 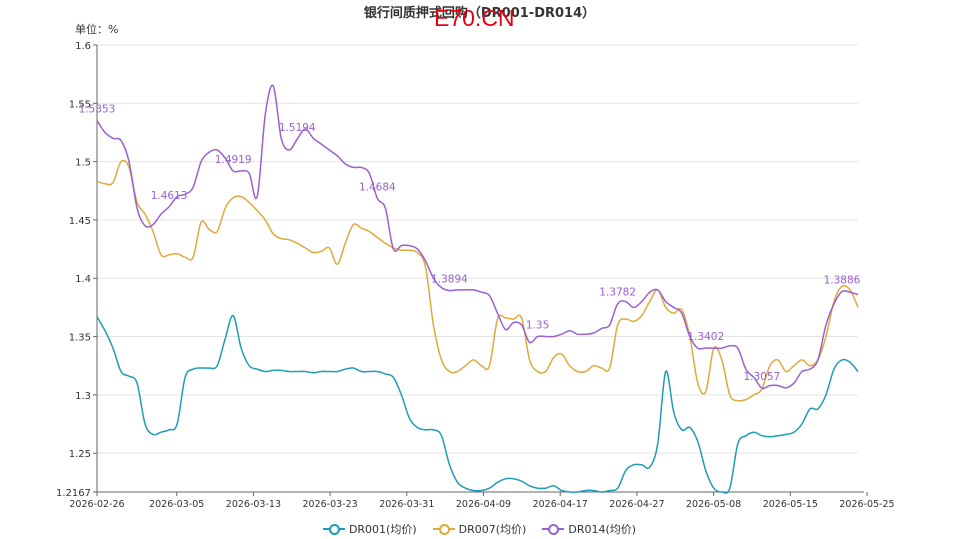 What do you see at coordinates (83, 279) in the screenshot?
I see `y-tick-label: 1.4` at bounding box center [83, 279].